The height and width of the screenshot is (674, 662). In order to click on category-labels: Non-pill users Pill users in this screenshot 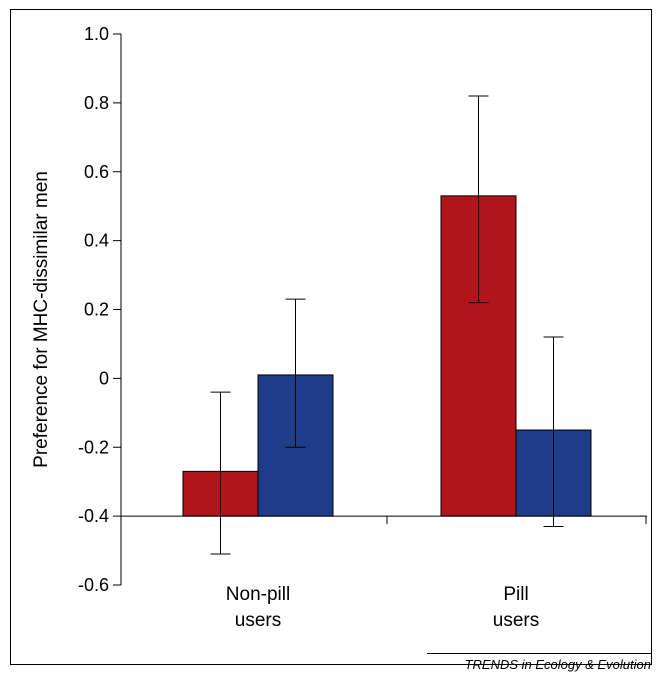, I will do `click(382, 607)`.